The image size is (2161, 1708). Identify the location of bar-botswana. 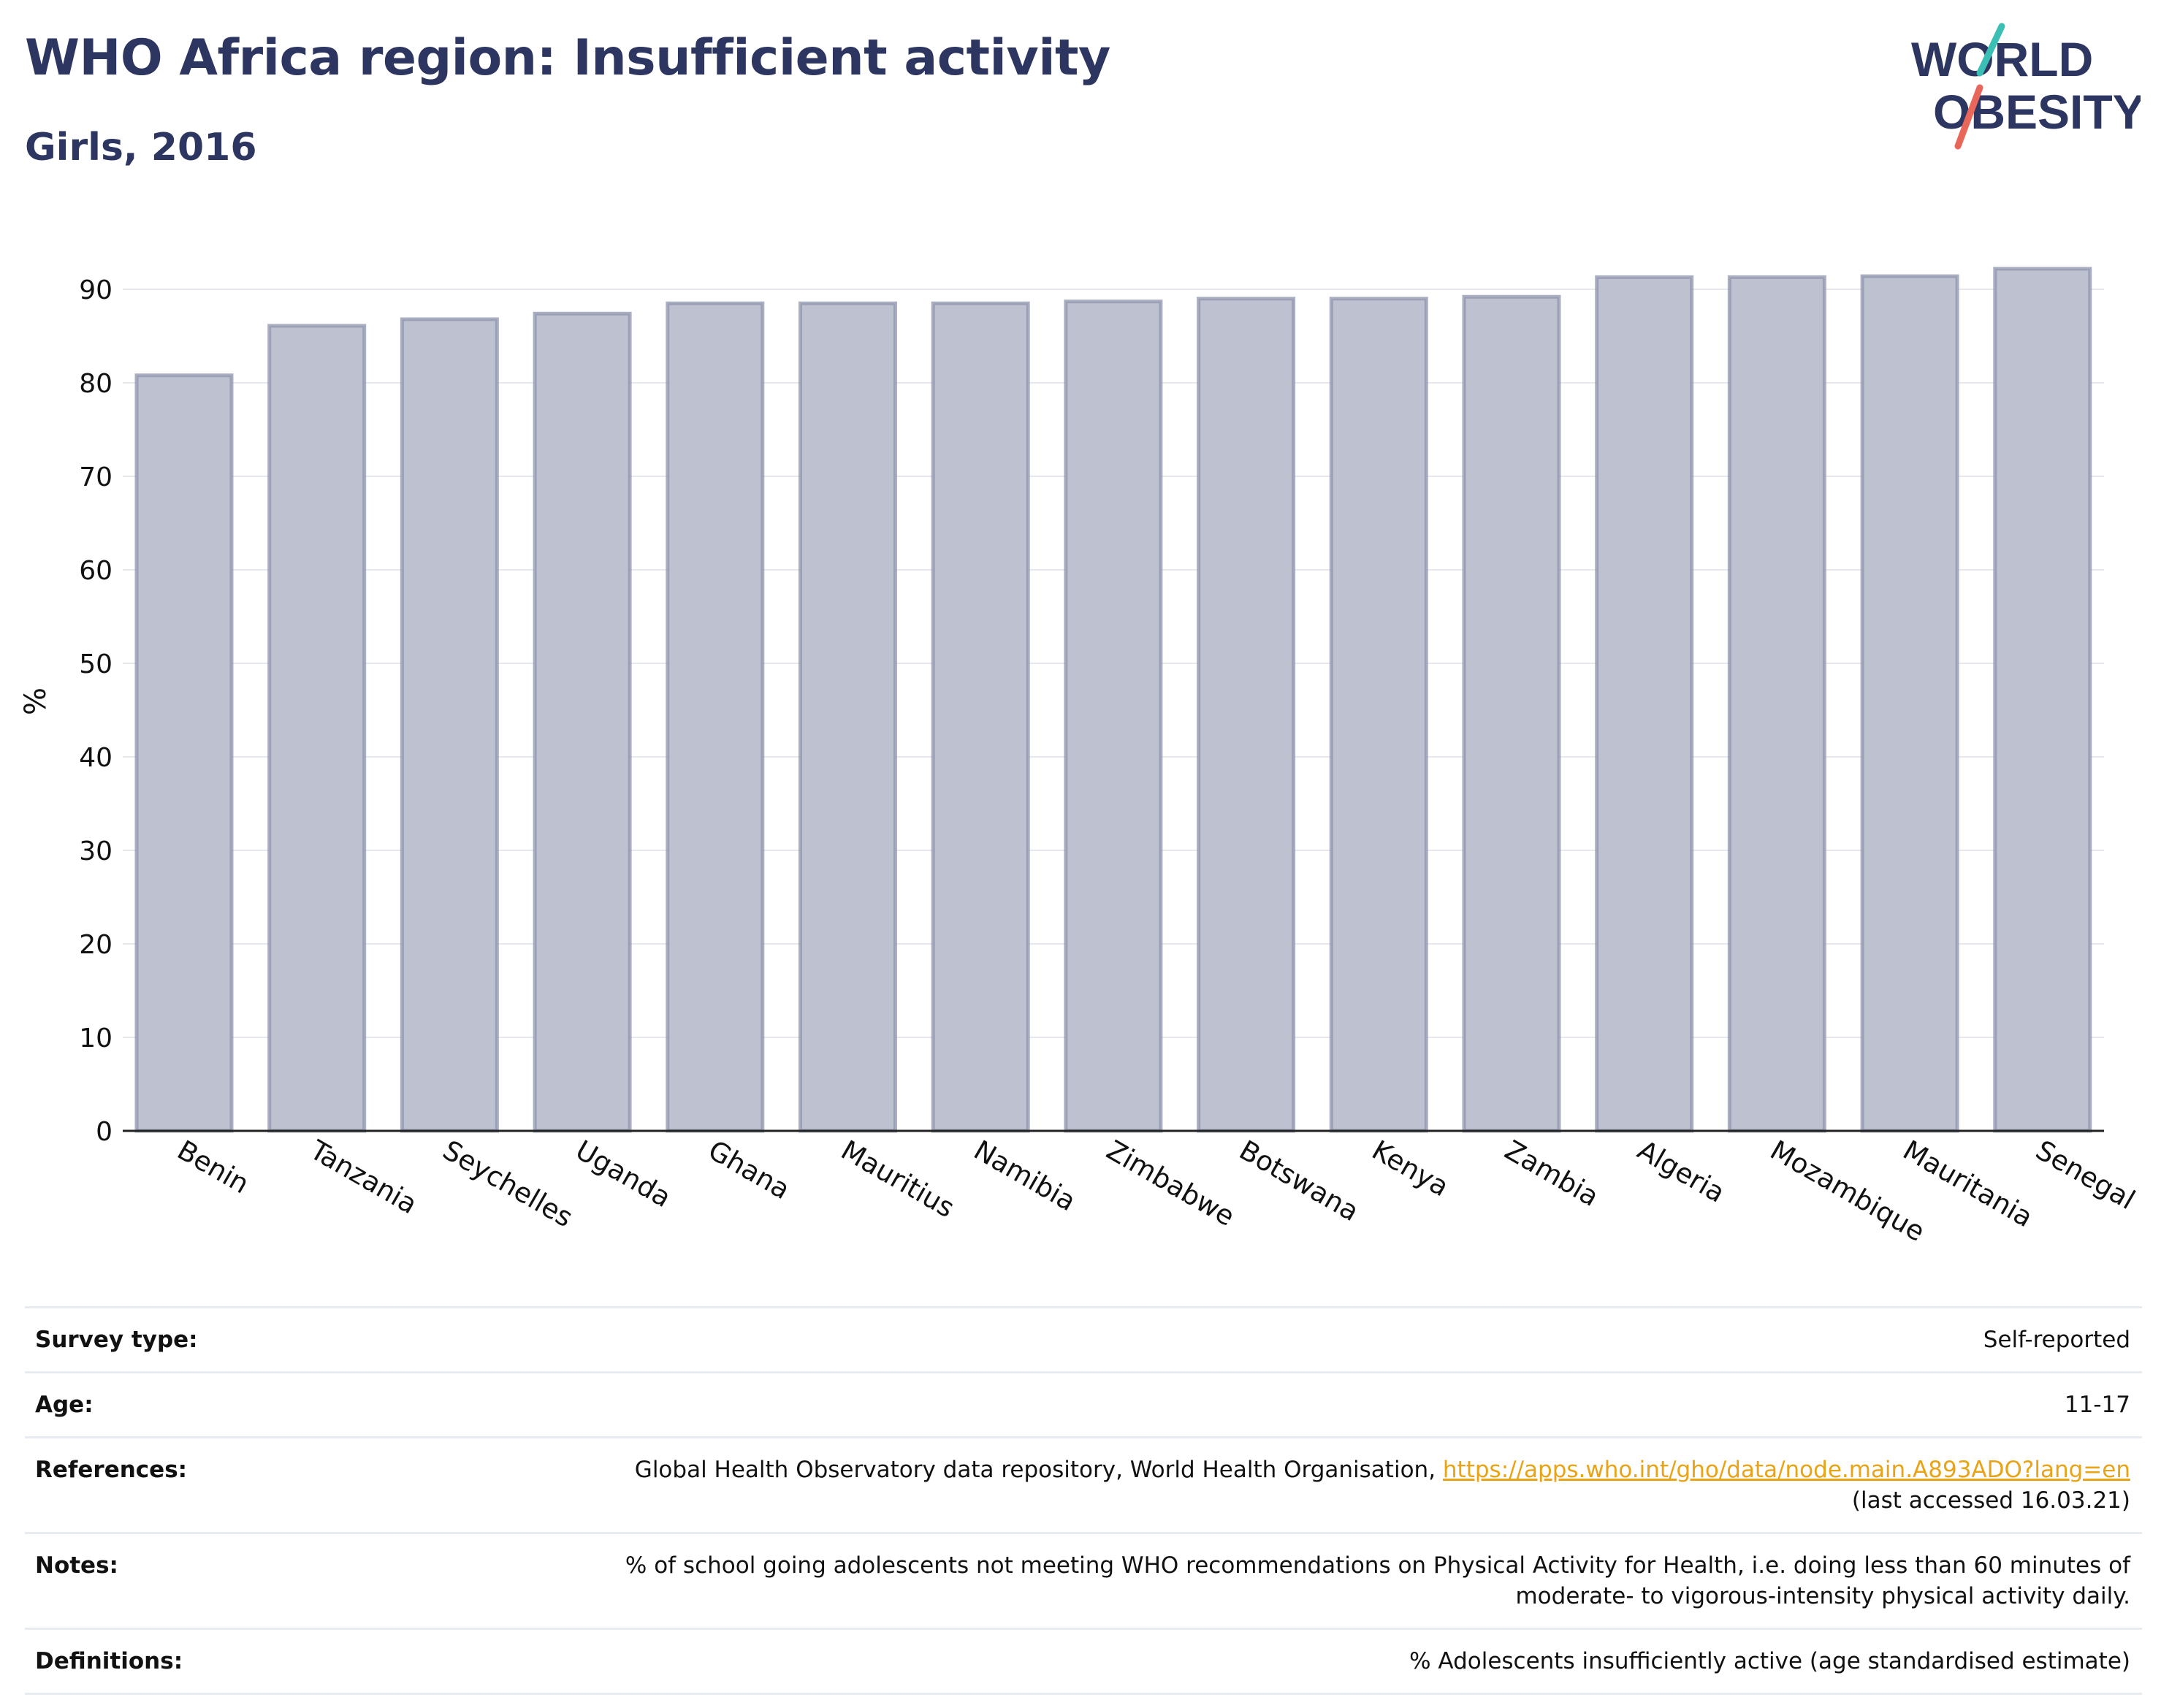
(1246, 715).